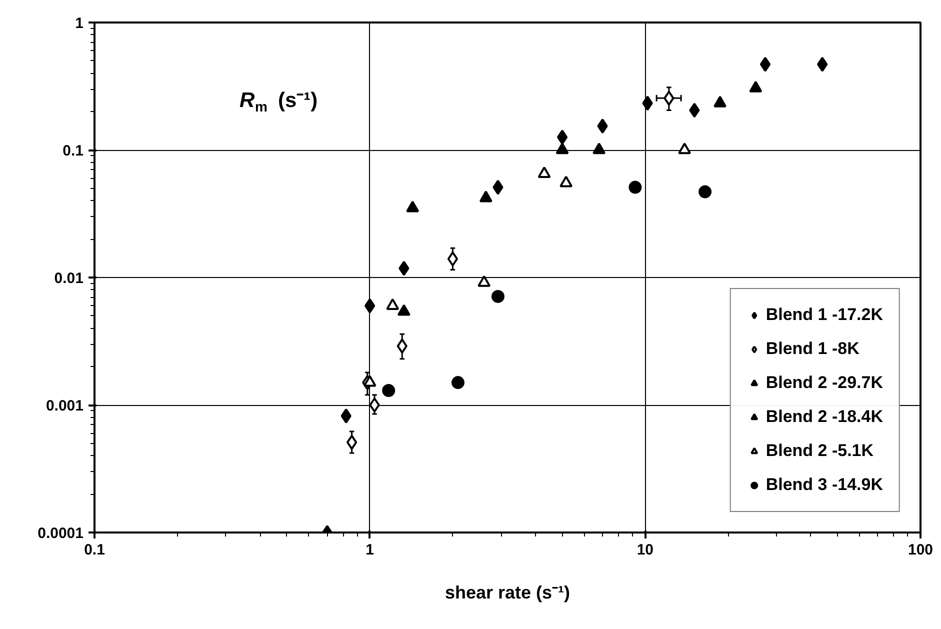 The image size is (941, 629). I want to click on legend-label: Blend 2 -5.1K, so click(820, 451).